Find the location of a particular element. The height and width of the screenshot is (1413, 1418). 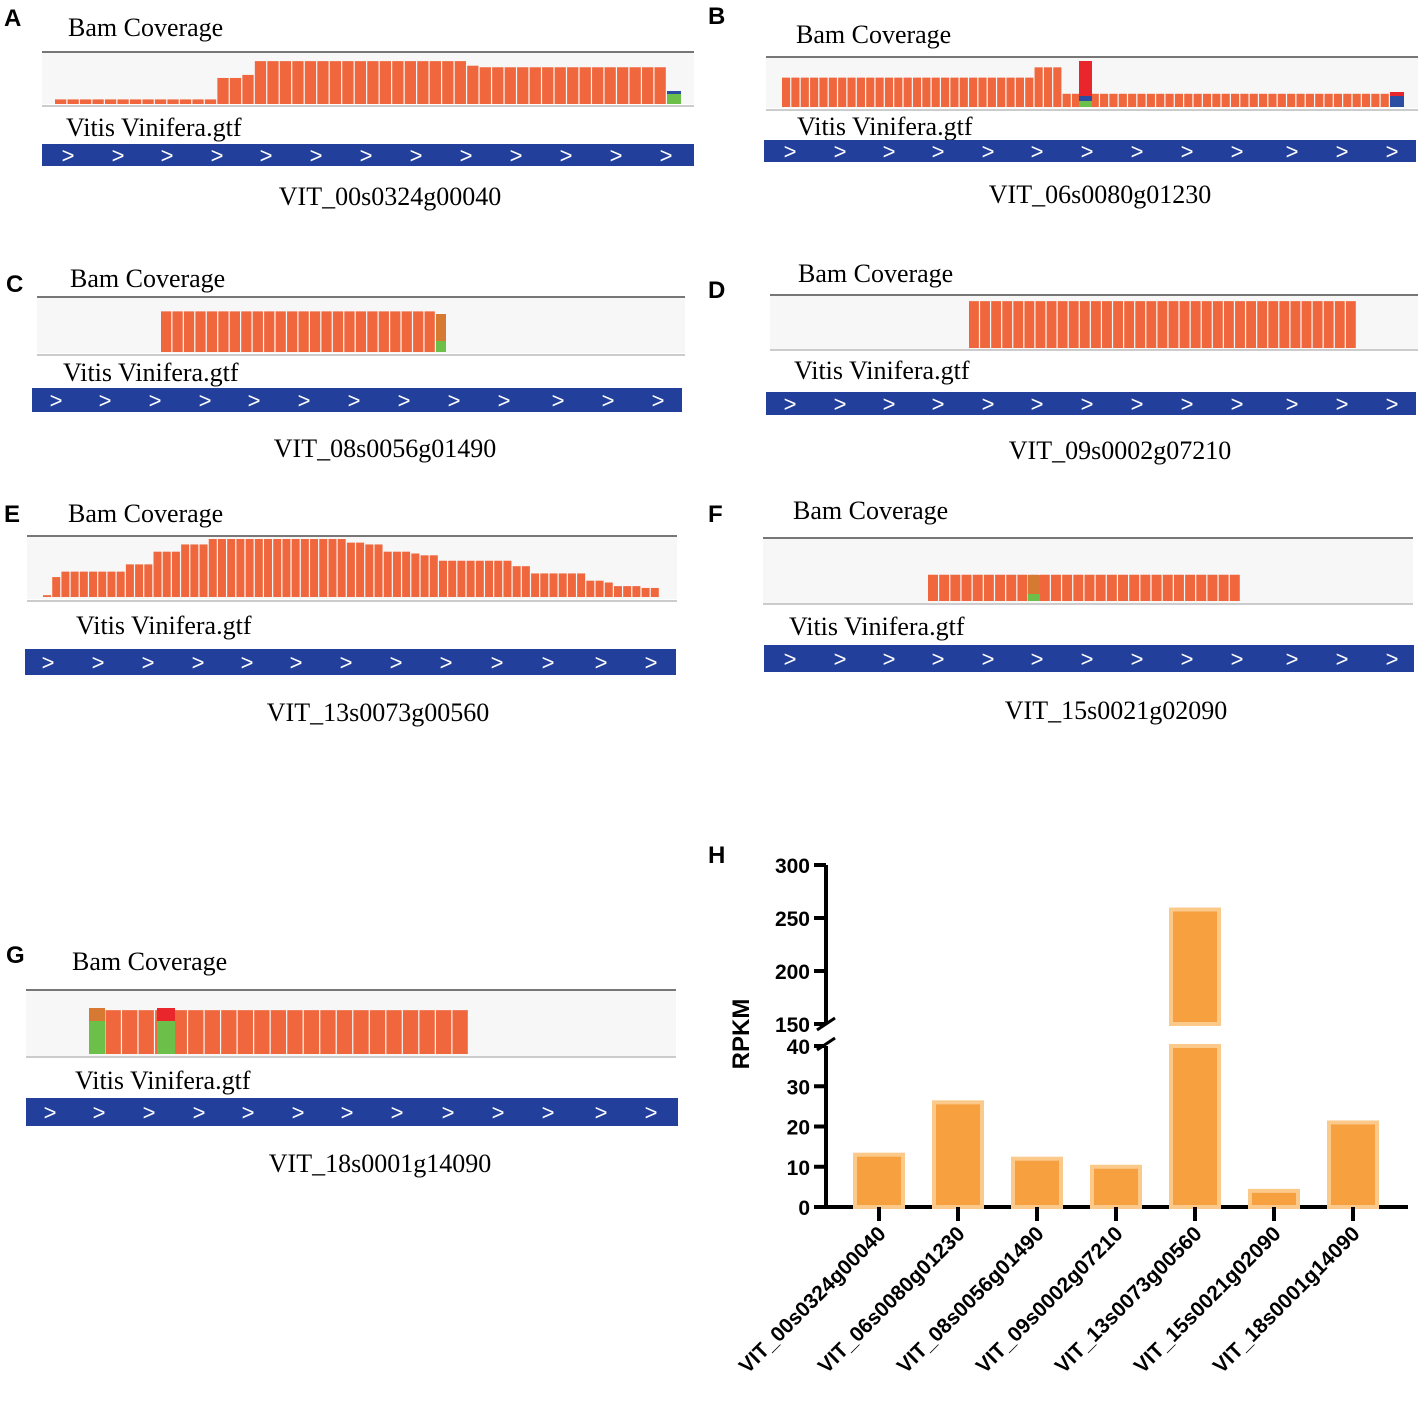

panel-letter: E is located at coordinates (12, 514).